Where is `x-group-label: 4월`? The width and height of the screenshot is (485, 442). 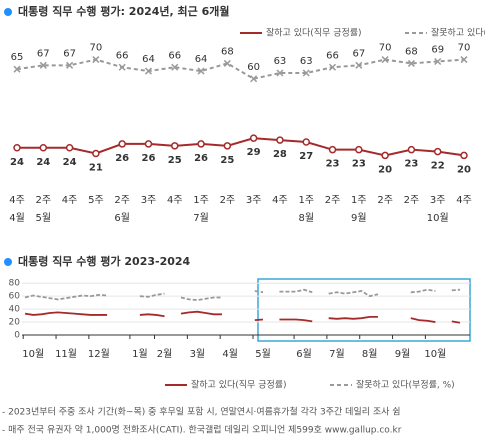
x-group-label: 4월 is located at coordinates (17, 218).